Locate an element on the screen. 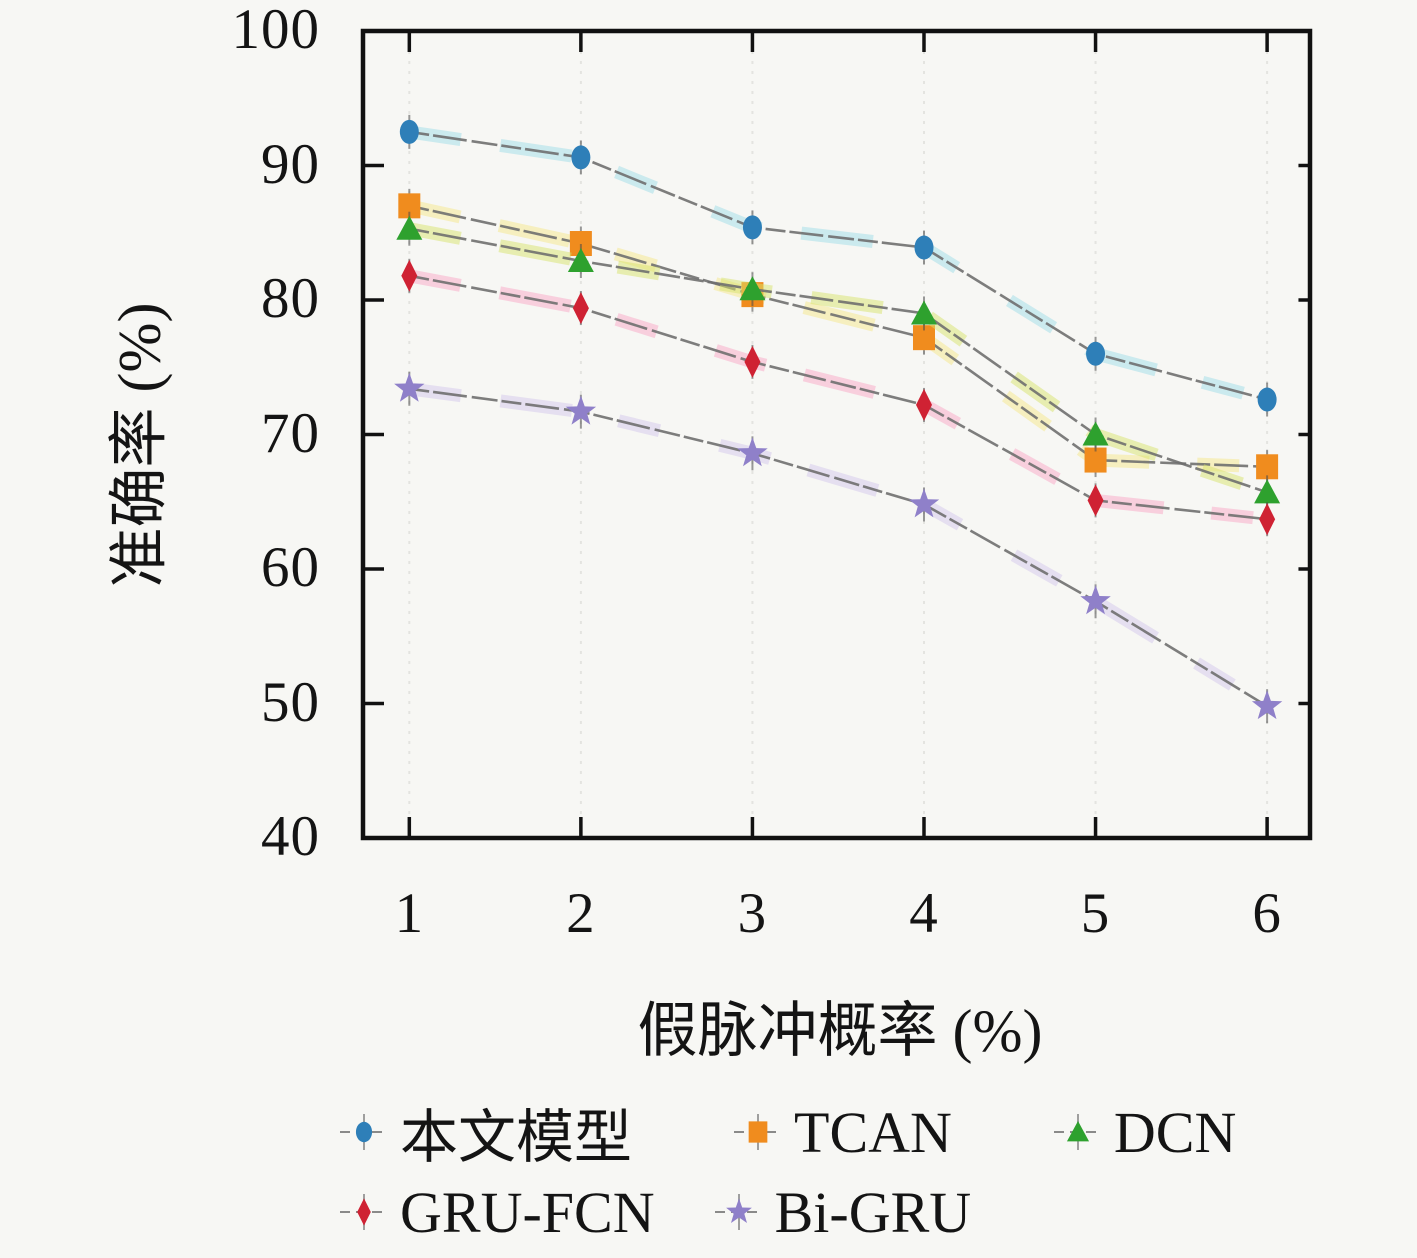 The height and width of the screenshot is (1258, 1417). y-tick-label-100: 100 is located at coordinates (275, 30).